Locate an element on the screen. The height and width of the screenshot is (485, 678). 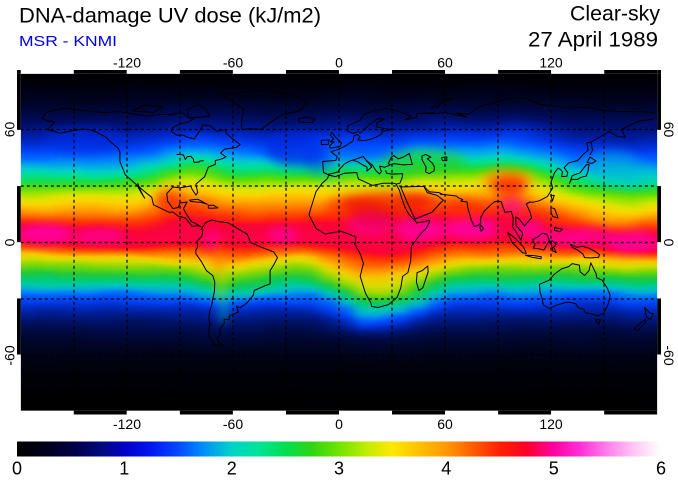
svg-text: MSR - KNMI is located at coordinates (68, 42).